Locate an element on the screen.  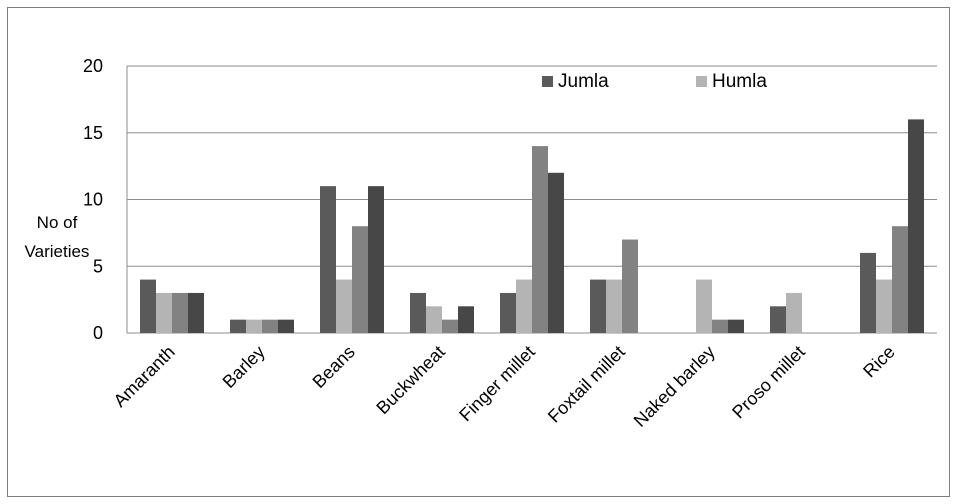
x-category-label: Naked barley is located at coordinates (674, 386).